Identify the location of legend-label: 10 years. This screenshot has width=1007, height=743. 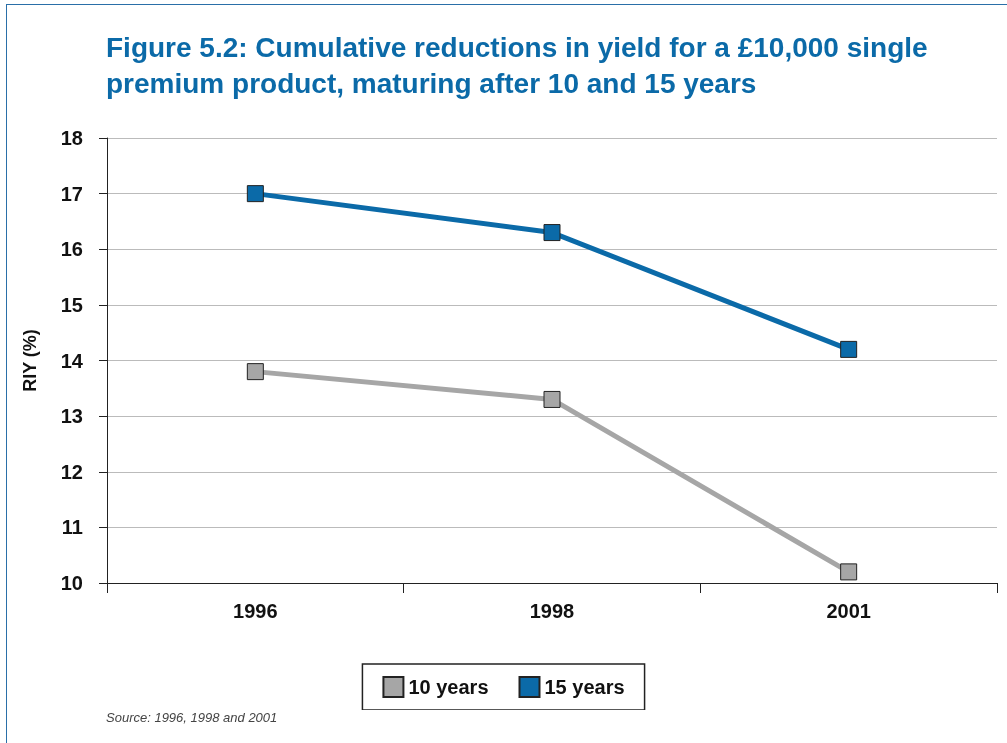
(448, 687).